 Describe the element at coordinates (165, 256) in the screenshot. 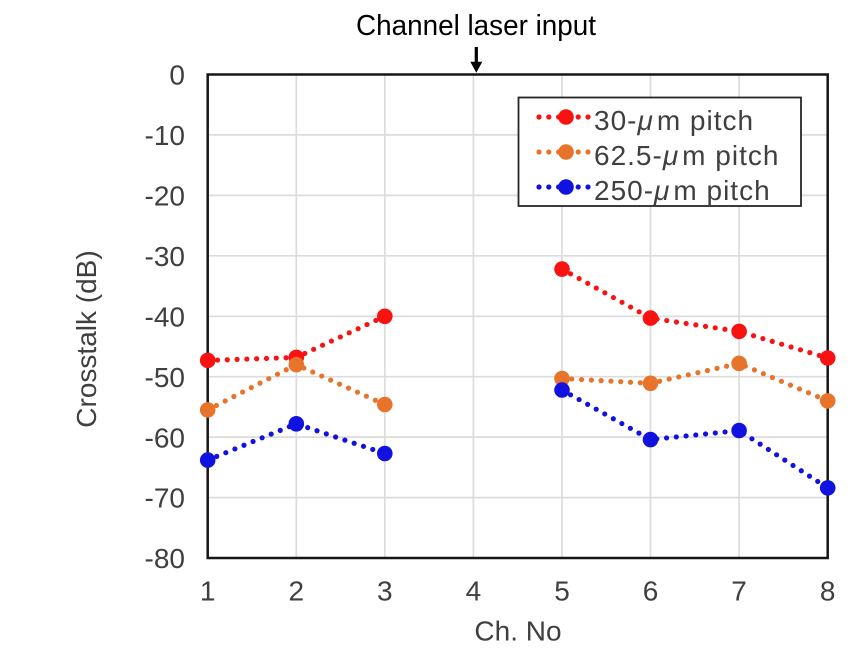

I see `svg-text: -30` at that location.